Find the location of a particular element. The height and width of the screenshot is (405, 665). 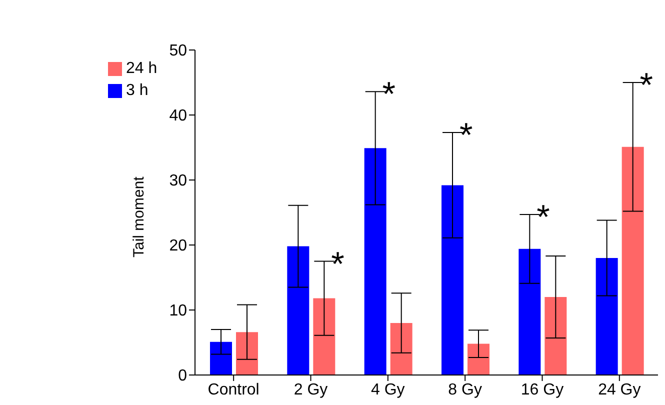

y-tick-label: 20 is located at coordinates (178, 246).